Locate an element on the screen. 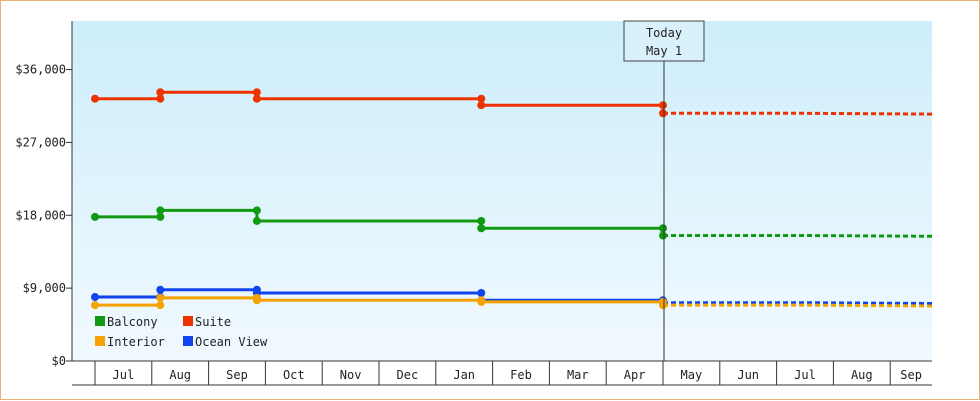 The height and width of the screenshot is (401, 980). today-label: Today is located at coordinates (664, 33).